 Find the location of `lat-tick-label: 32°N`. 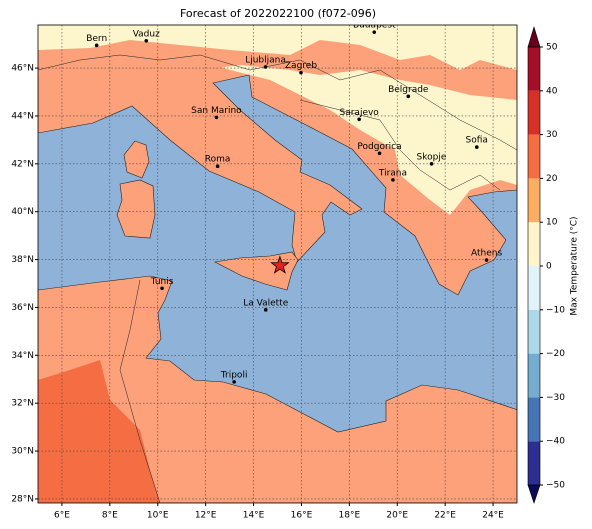

lat-tick-label: 32°N is located at coordinates (22, 404).